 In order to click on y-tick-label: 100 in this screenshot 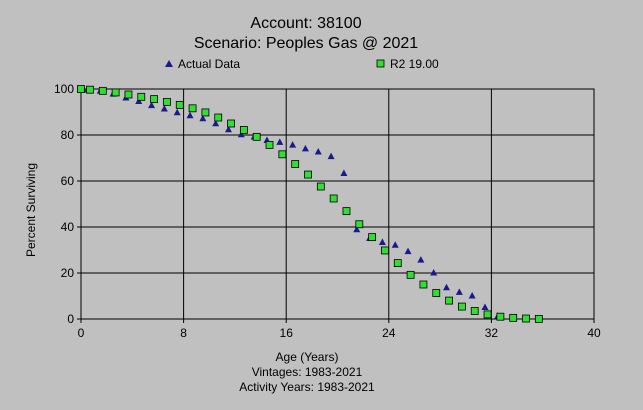, I will do `click(64, 89)`.